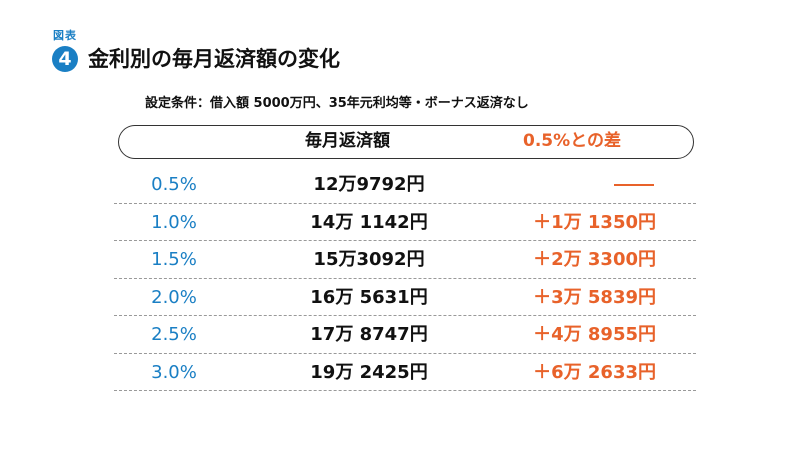 The height and width of the screenshot is (450, 800). What do you see at coordinates (65, 35) in the screenshot?
I see `figure-label: 図表` at bounding box center [65, 35].